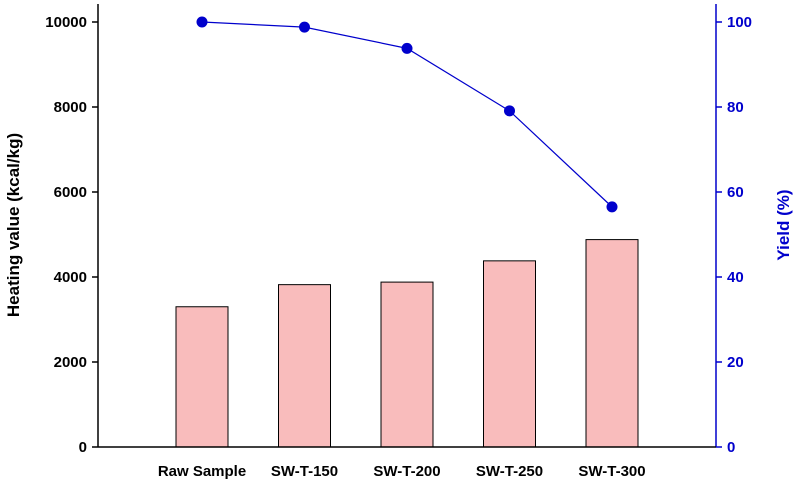 Image resolution: width=800 pixels, height=482 pixels. I want to click on x-tick-label: SW-T-200, so click(406, 471).